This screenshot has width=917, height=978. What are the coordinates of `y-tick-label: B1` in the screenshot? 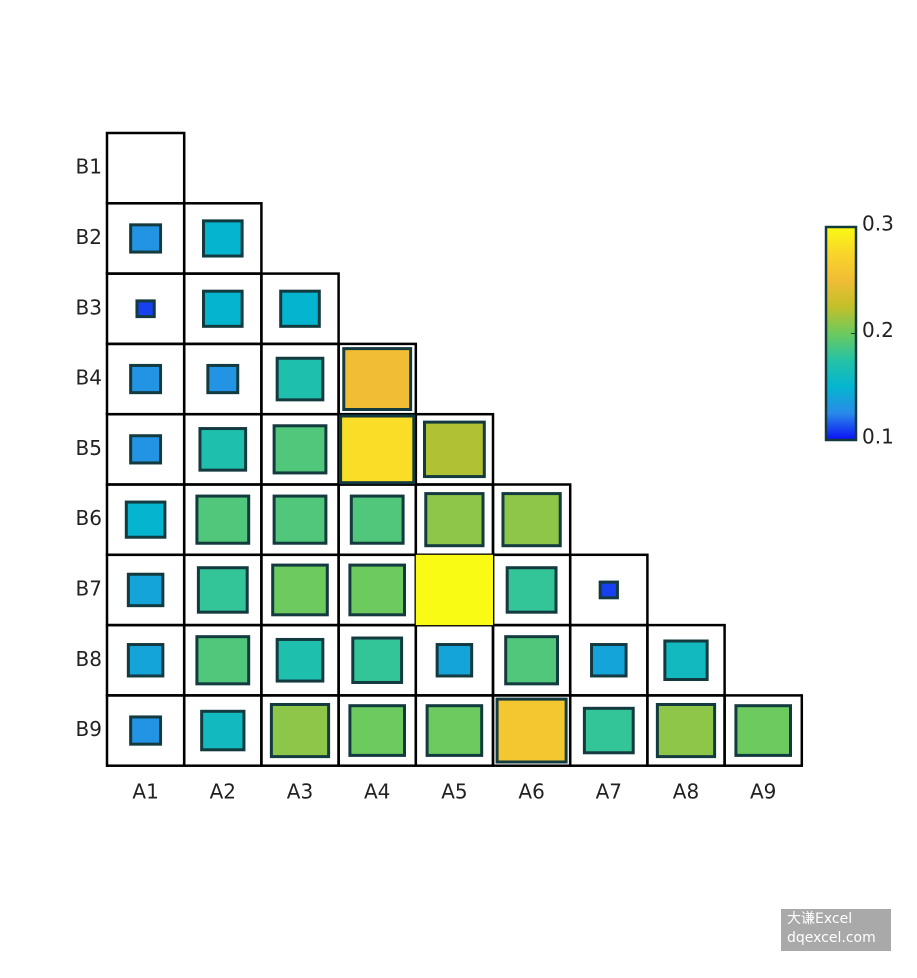 It's located at (89, 167).